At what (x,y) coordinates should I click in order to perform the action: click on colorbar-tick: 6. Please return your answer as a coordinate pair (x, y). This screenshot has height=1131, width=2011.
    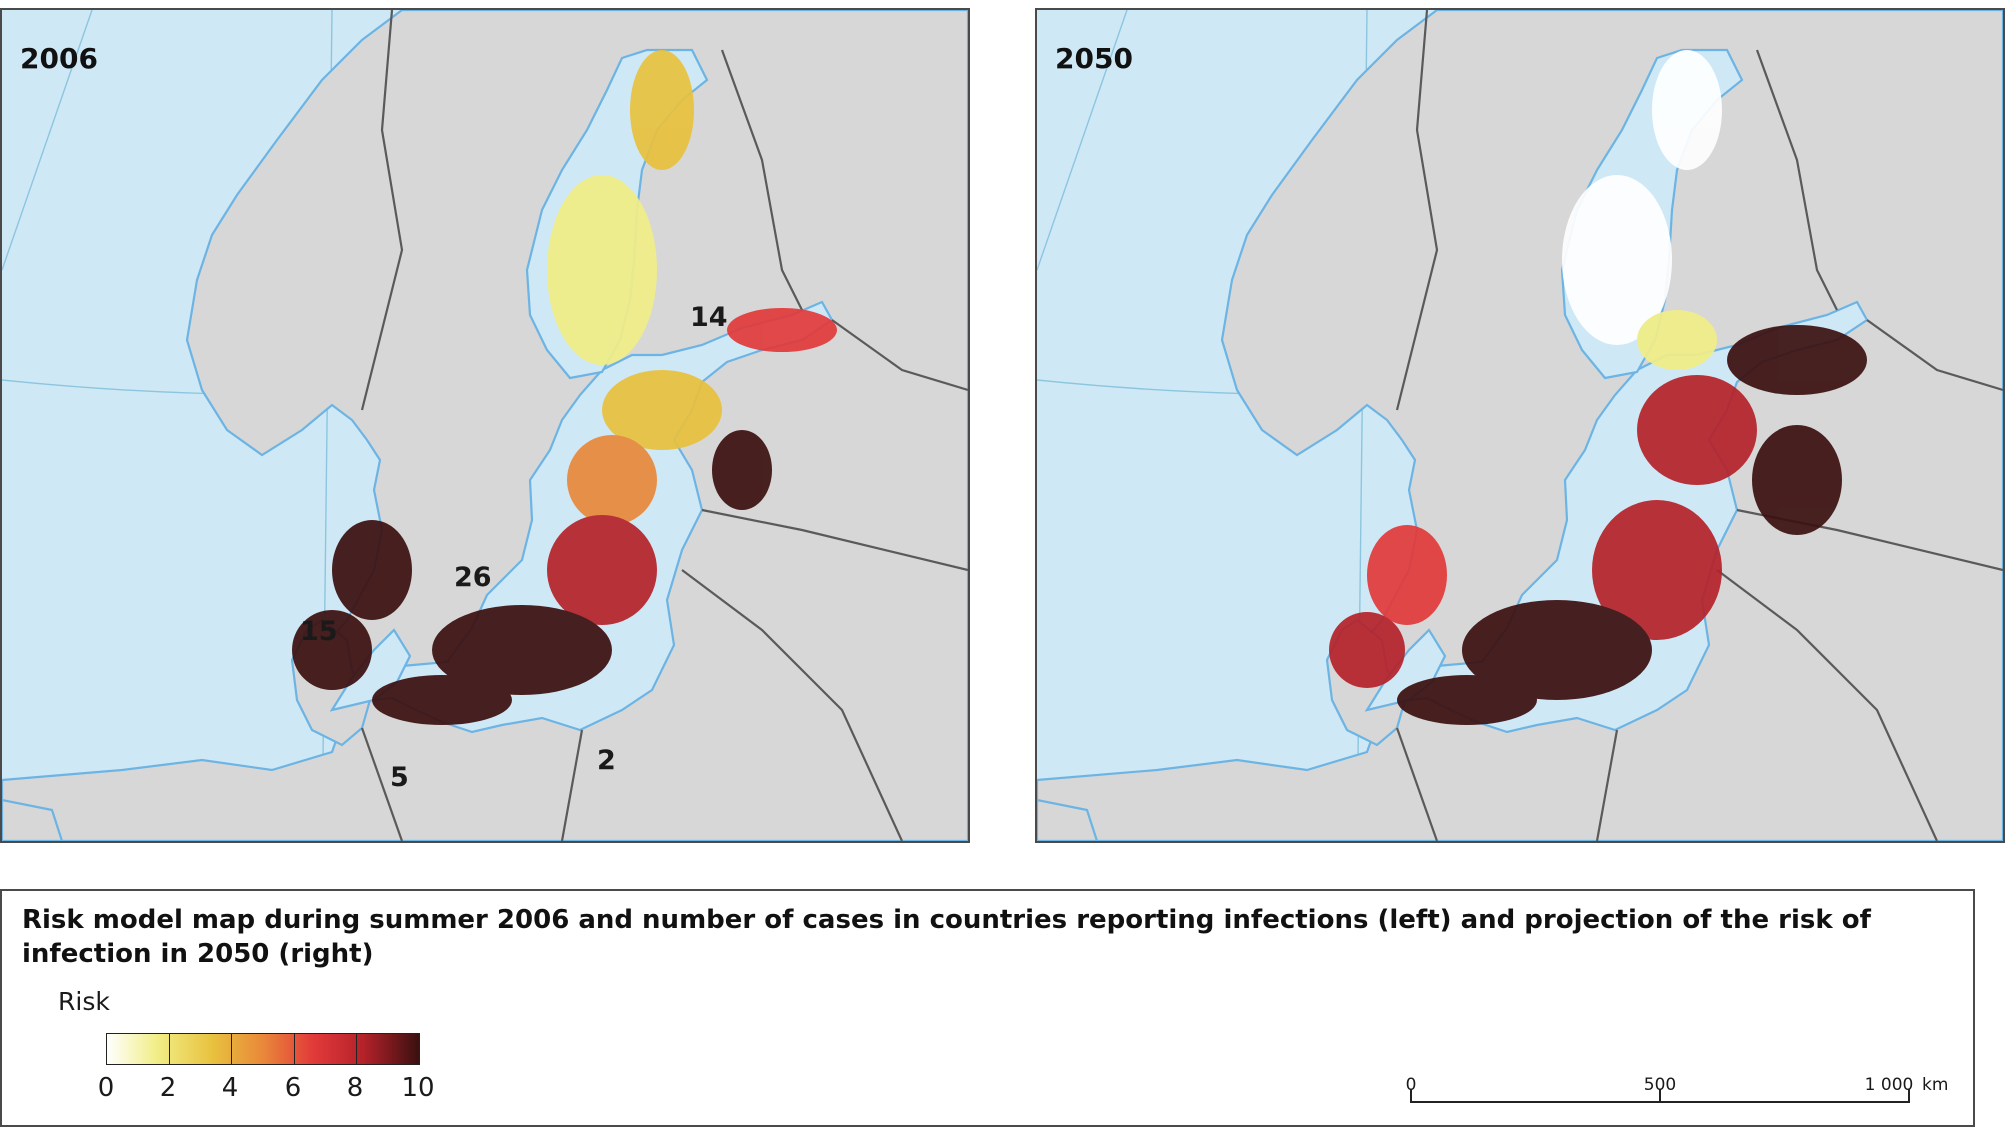
    Looking at the image, I should click on (293, 1088).